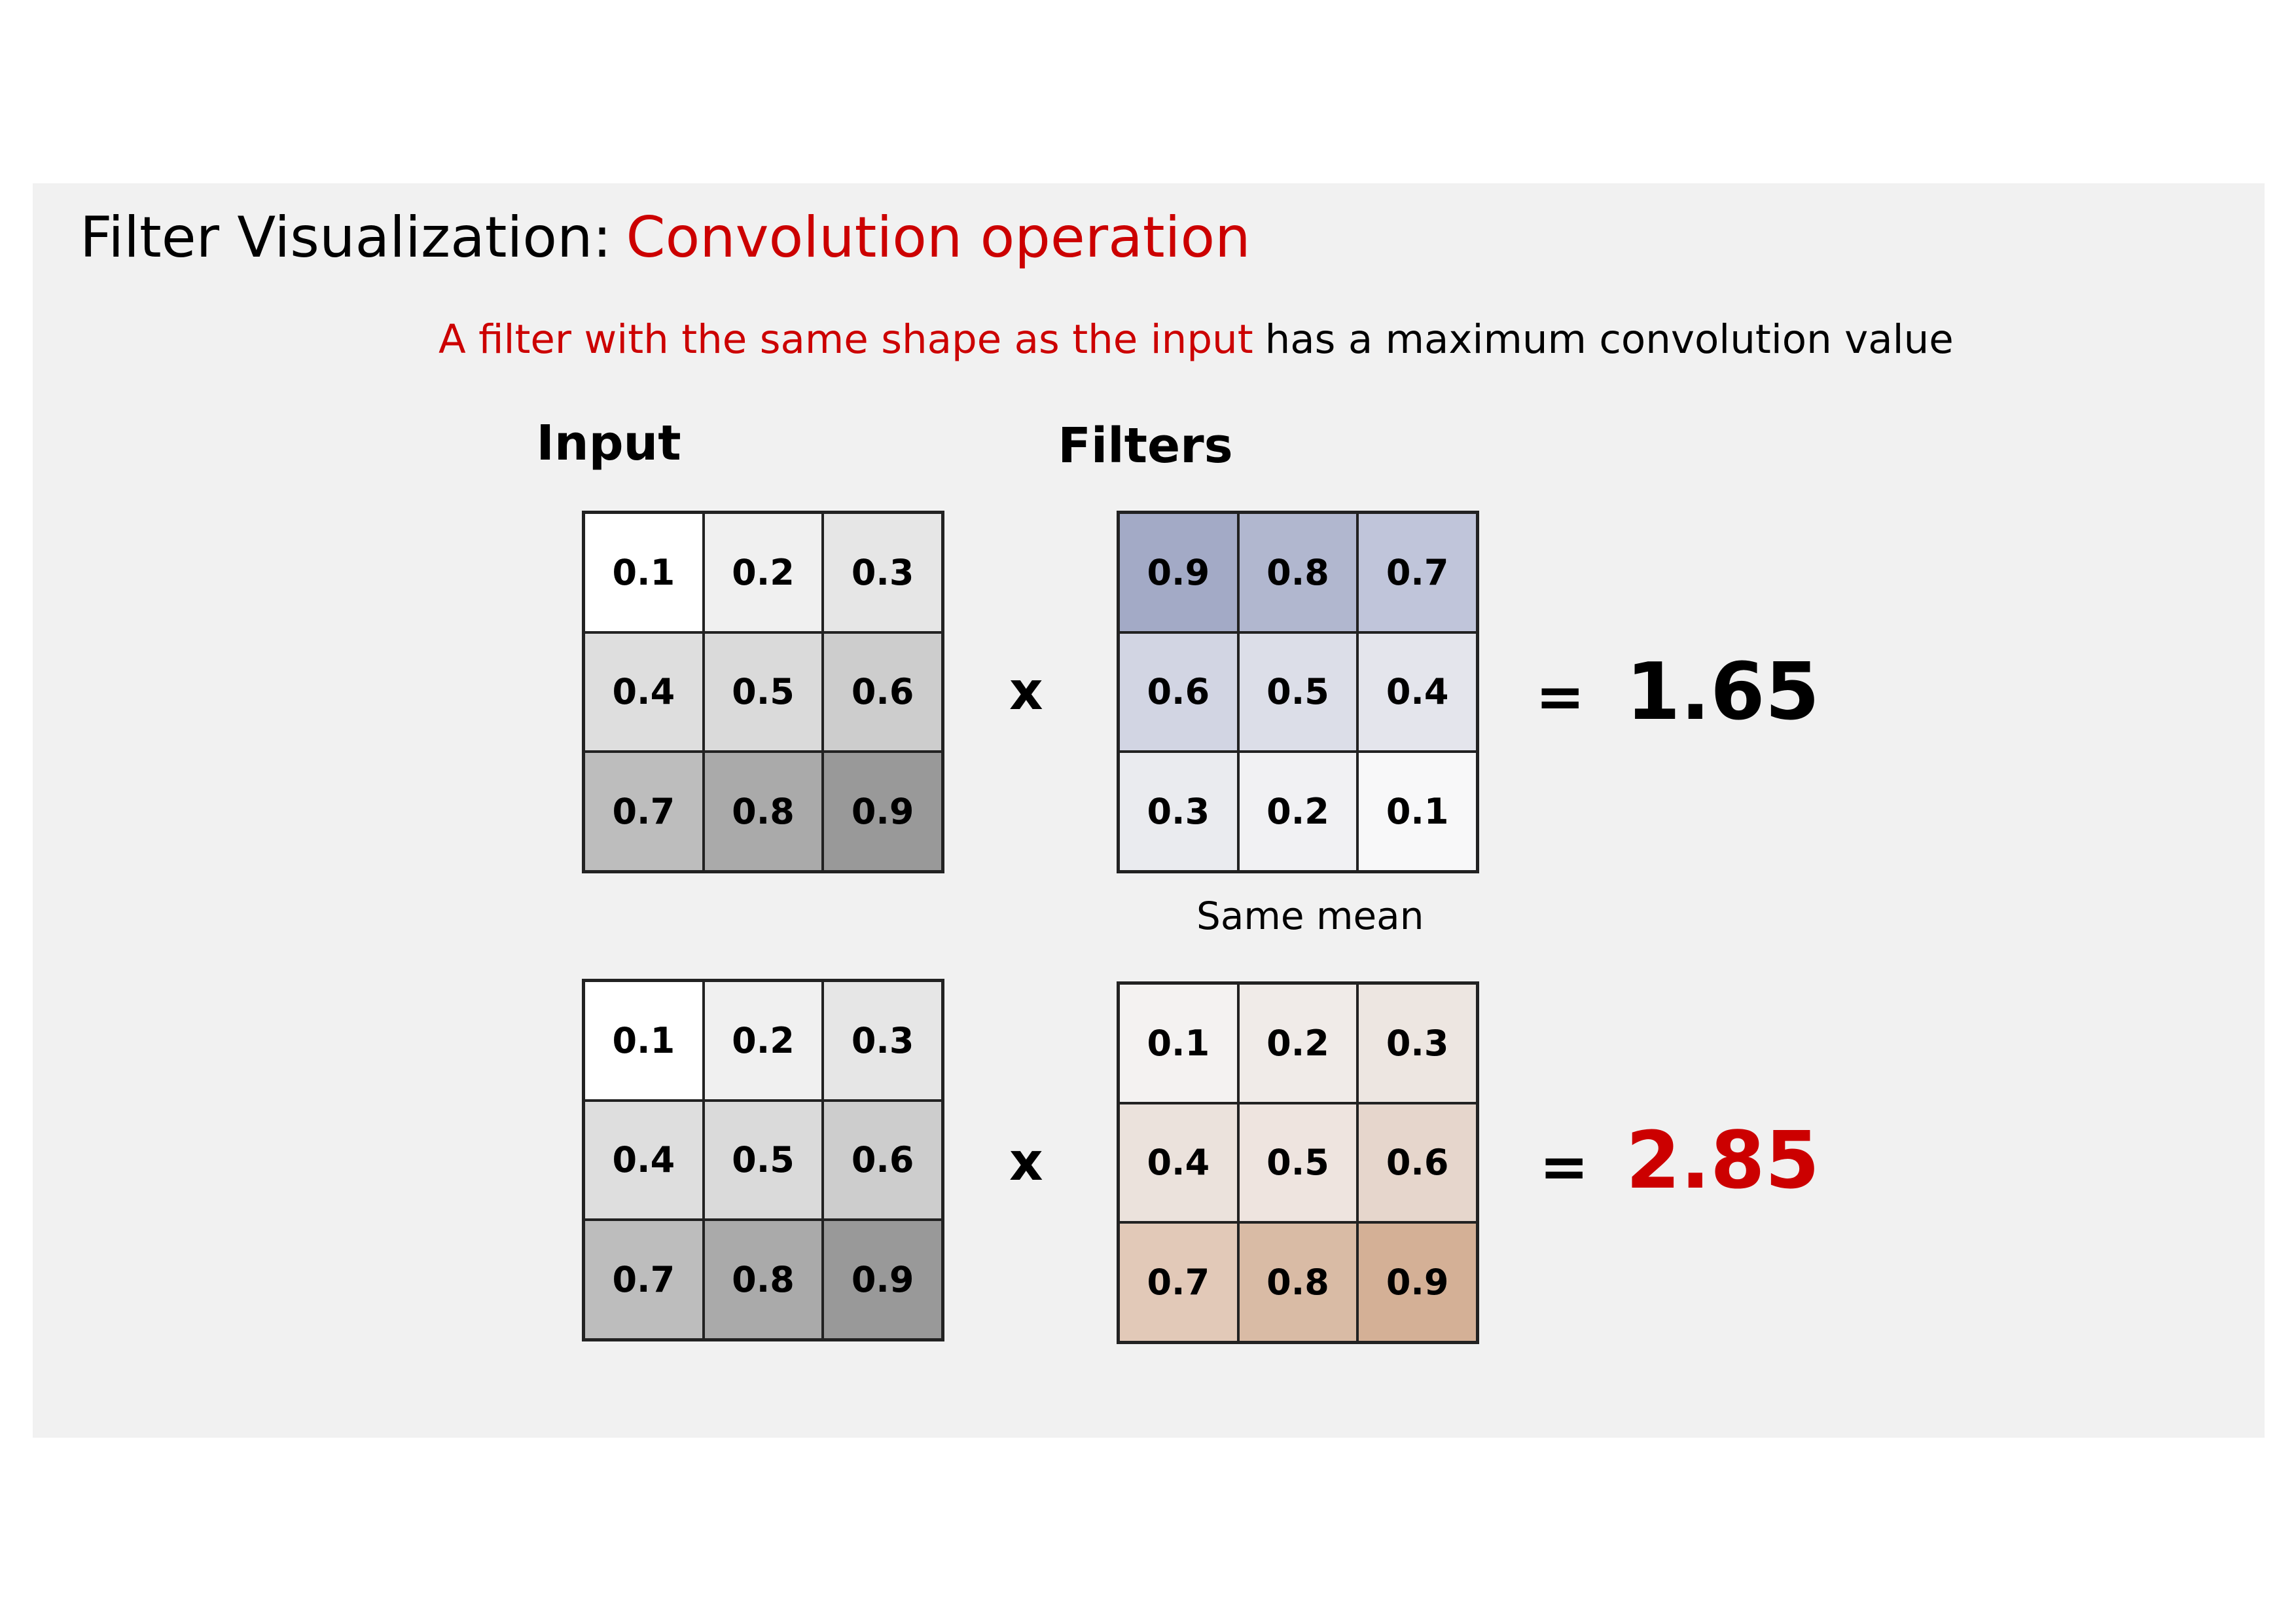  What do you see at coordinates (1026, 1161) in the screenshot?
I see `multiply-sign-row-2: x` at bounding box center [1026, 1161].